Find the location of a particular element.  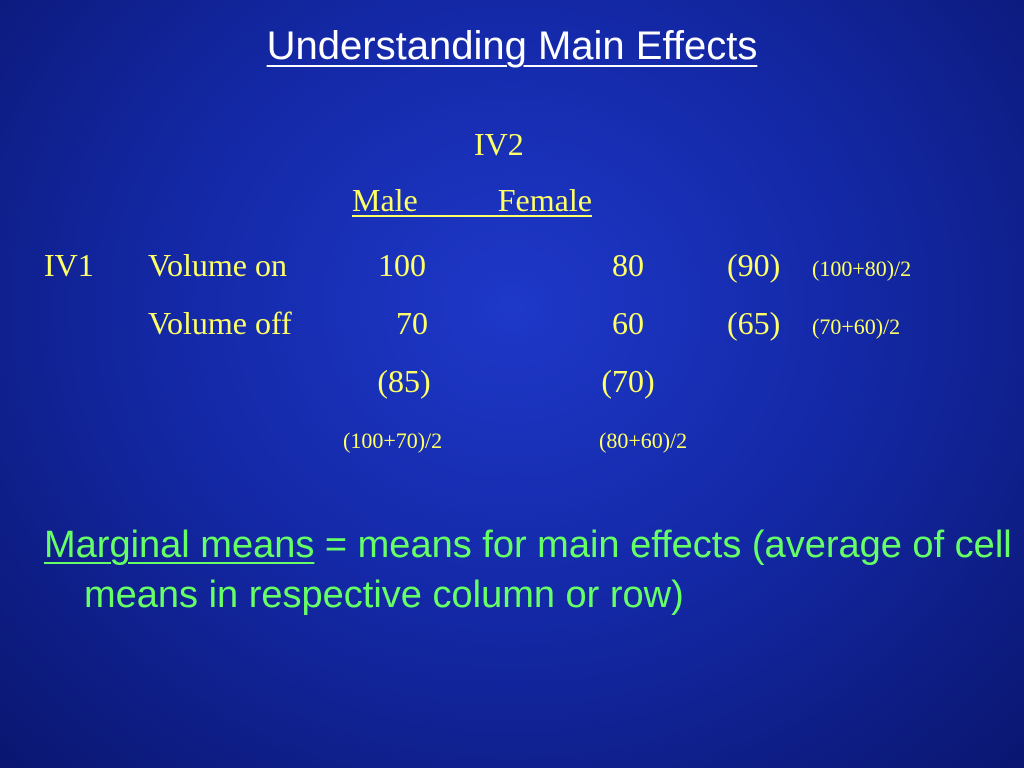

row-label: Volume off is located at coordinates (220, 323).